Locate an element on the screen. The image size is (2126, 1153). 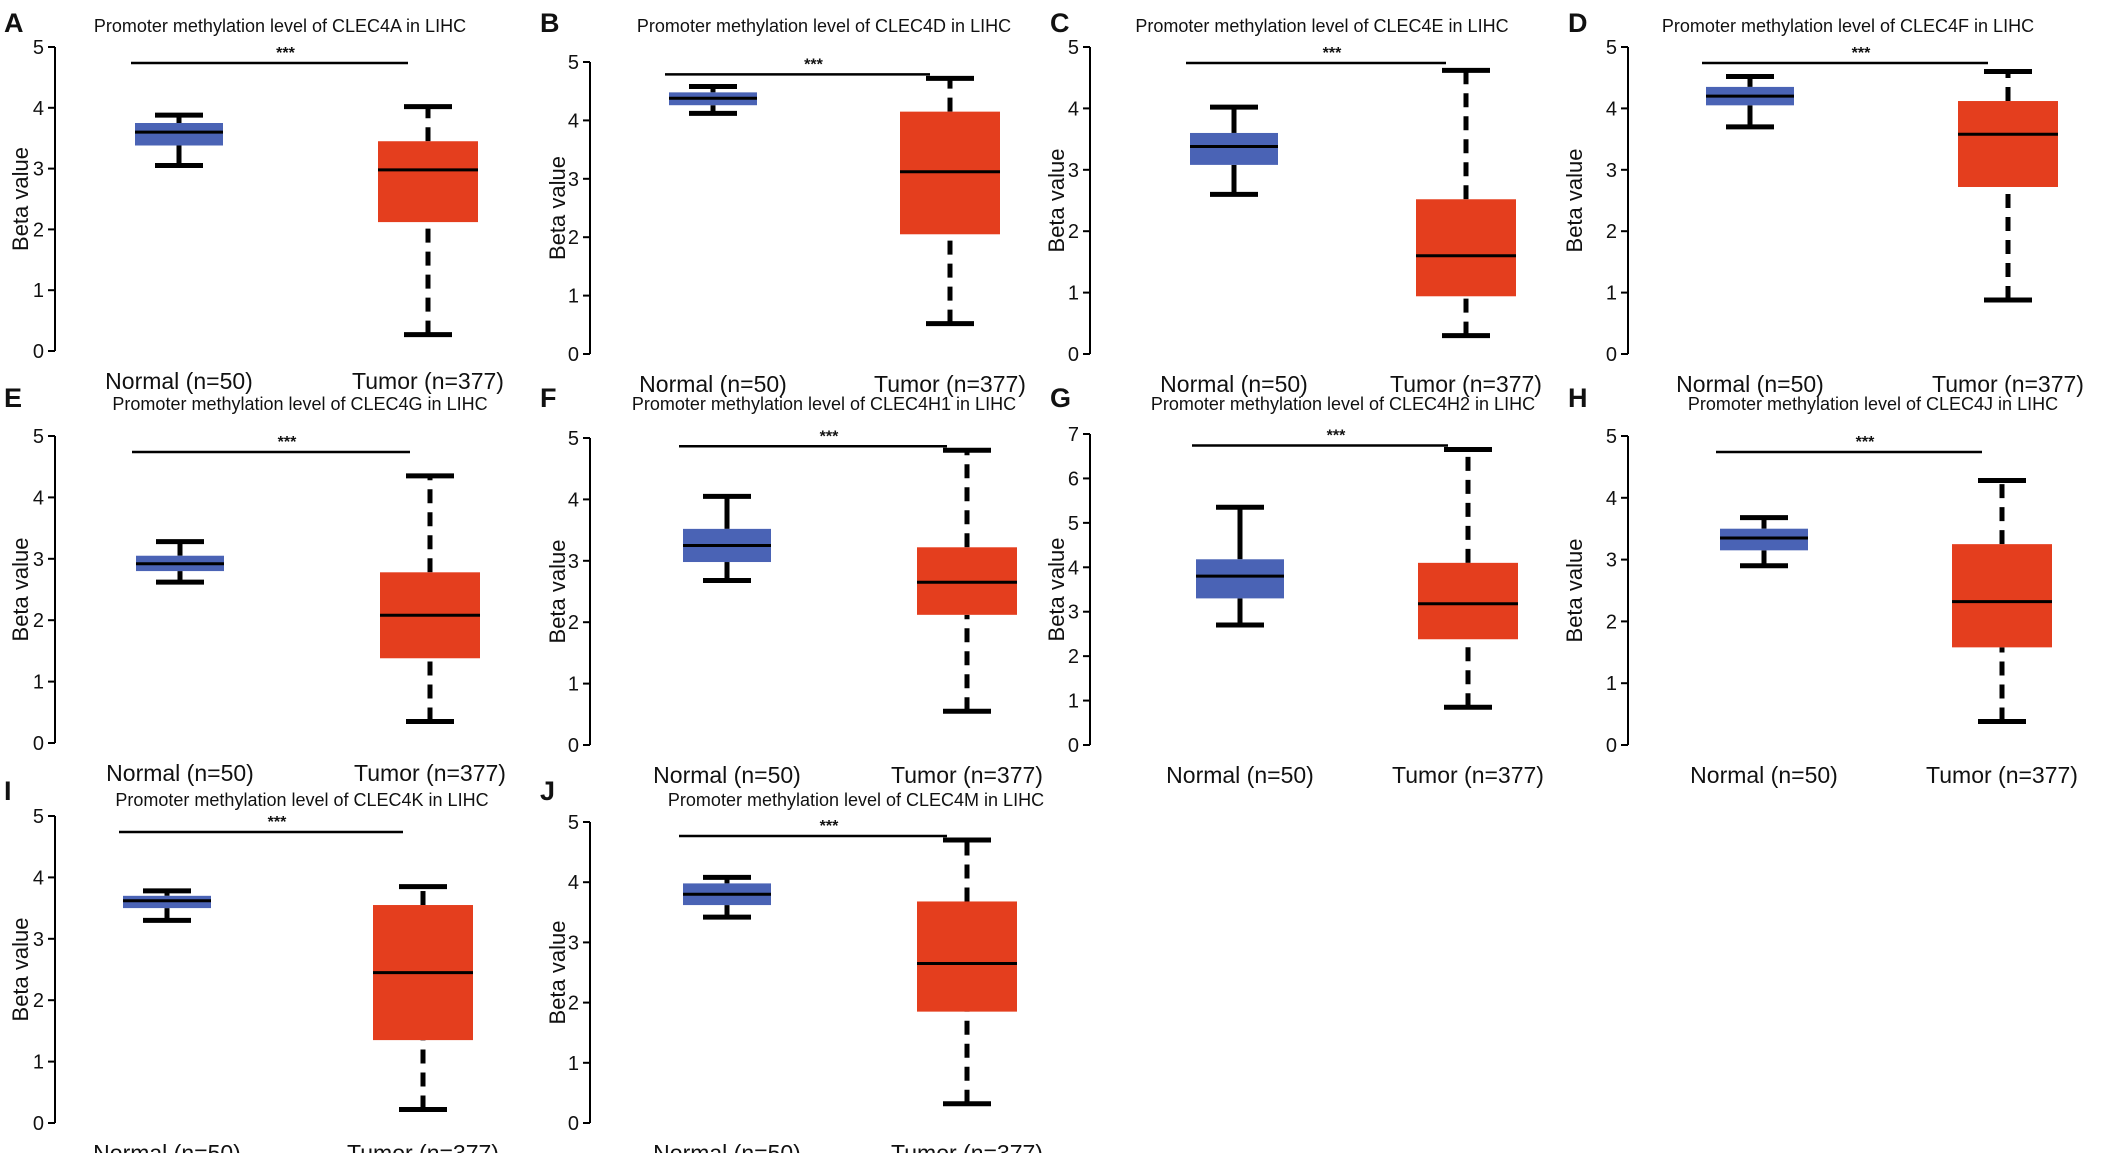
panel-letter: B is located at coordinates (550, 23).